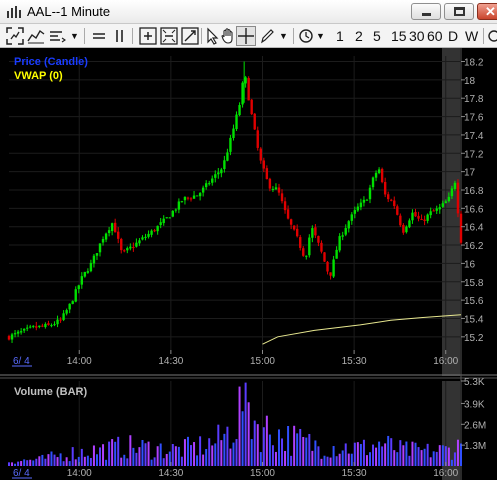 Image resolution: width=497 pixels, height=480 pixels. I want to click on zoom-out-icon, so click(169, 36).